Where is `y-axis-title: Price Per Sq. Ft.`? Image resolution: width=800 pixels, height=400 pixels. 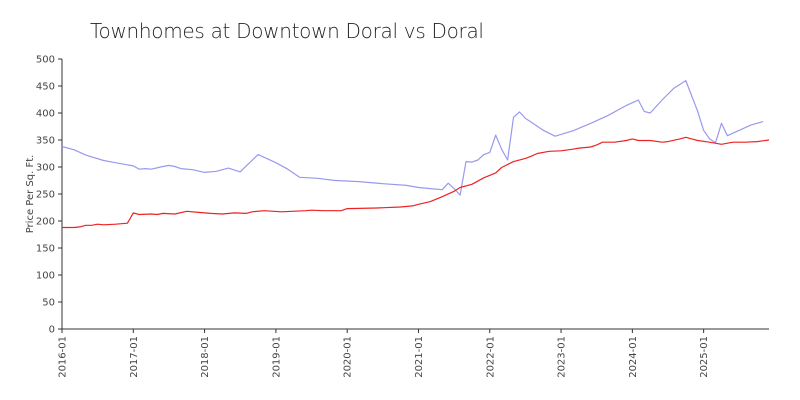 y-axis-title: Price Per Sq. Ft. is located at coordinates (30, 194).